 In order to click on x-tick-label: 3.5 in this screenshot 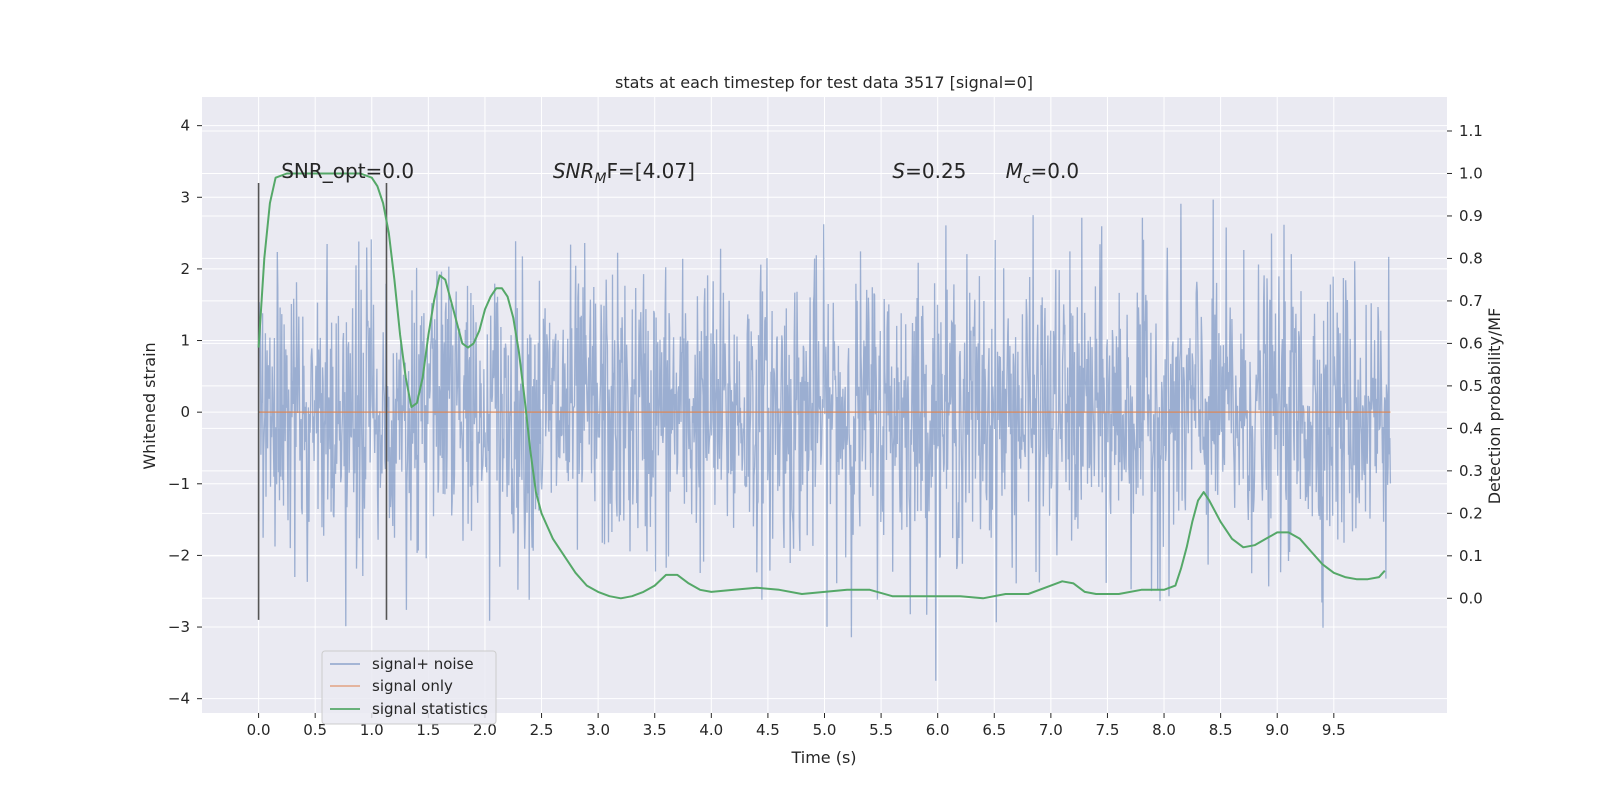, I will do `click(655, 730)`.